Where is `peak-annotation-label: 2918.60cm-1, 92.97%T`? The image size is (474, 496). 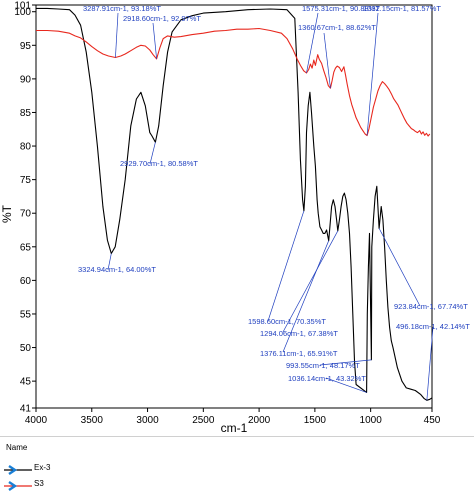 peak-annotation-label: 2918.60cm-1, 92.97%T is located at coordinates (162, 18).